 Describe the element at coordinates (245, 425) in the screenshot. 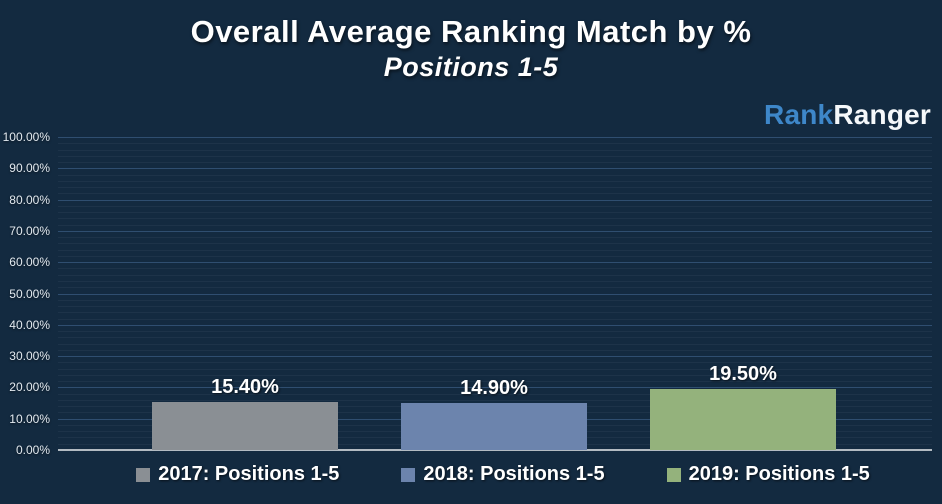

I see `bar-2017` at that location.